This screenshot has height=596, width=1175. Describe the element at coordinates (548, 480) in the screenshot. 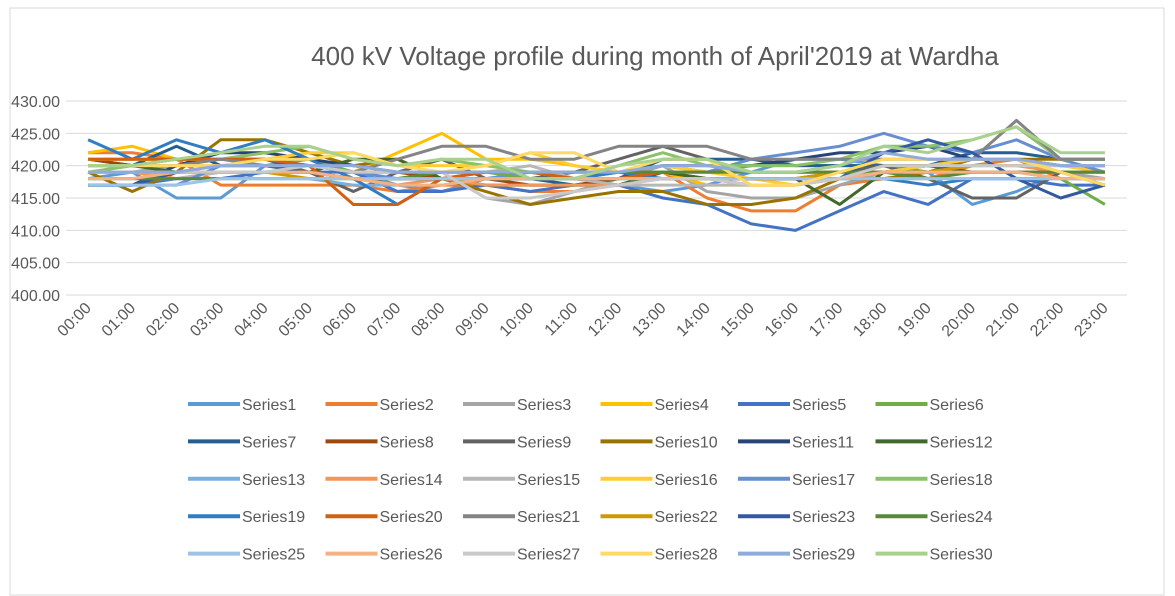

I see `legend-label: Series15` at that location.